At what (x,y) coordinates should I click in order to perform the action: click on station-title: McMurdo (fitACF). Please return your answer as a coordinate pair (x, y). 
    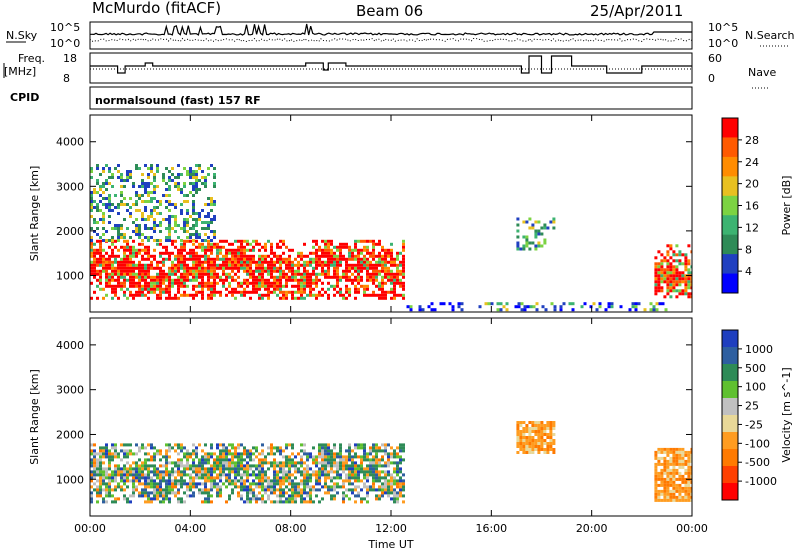
    Looking at the image, I should click on (157, 8).